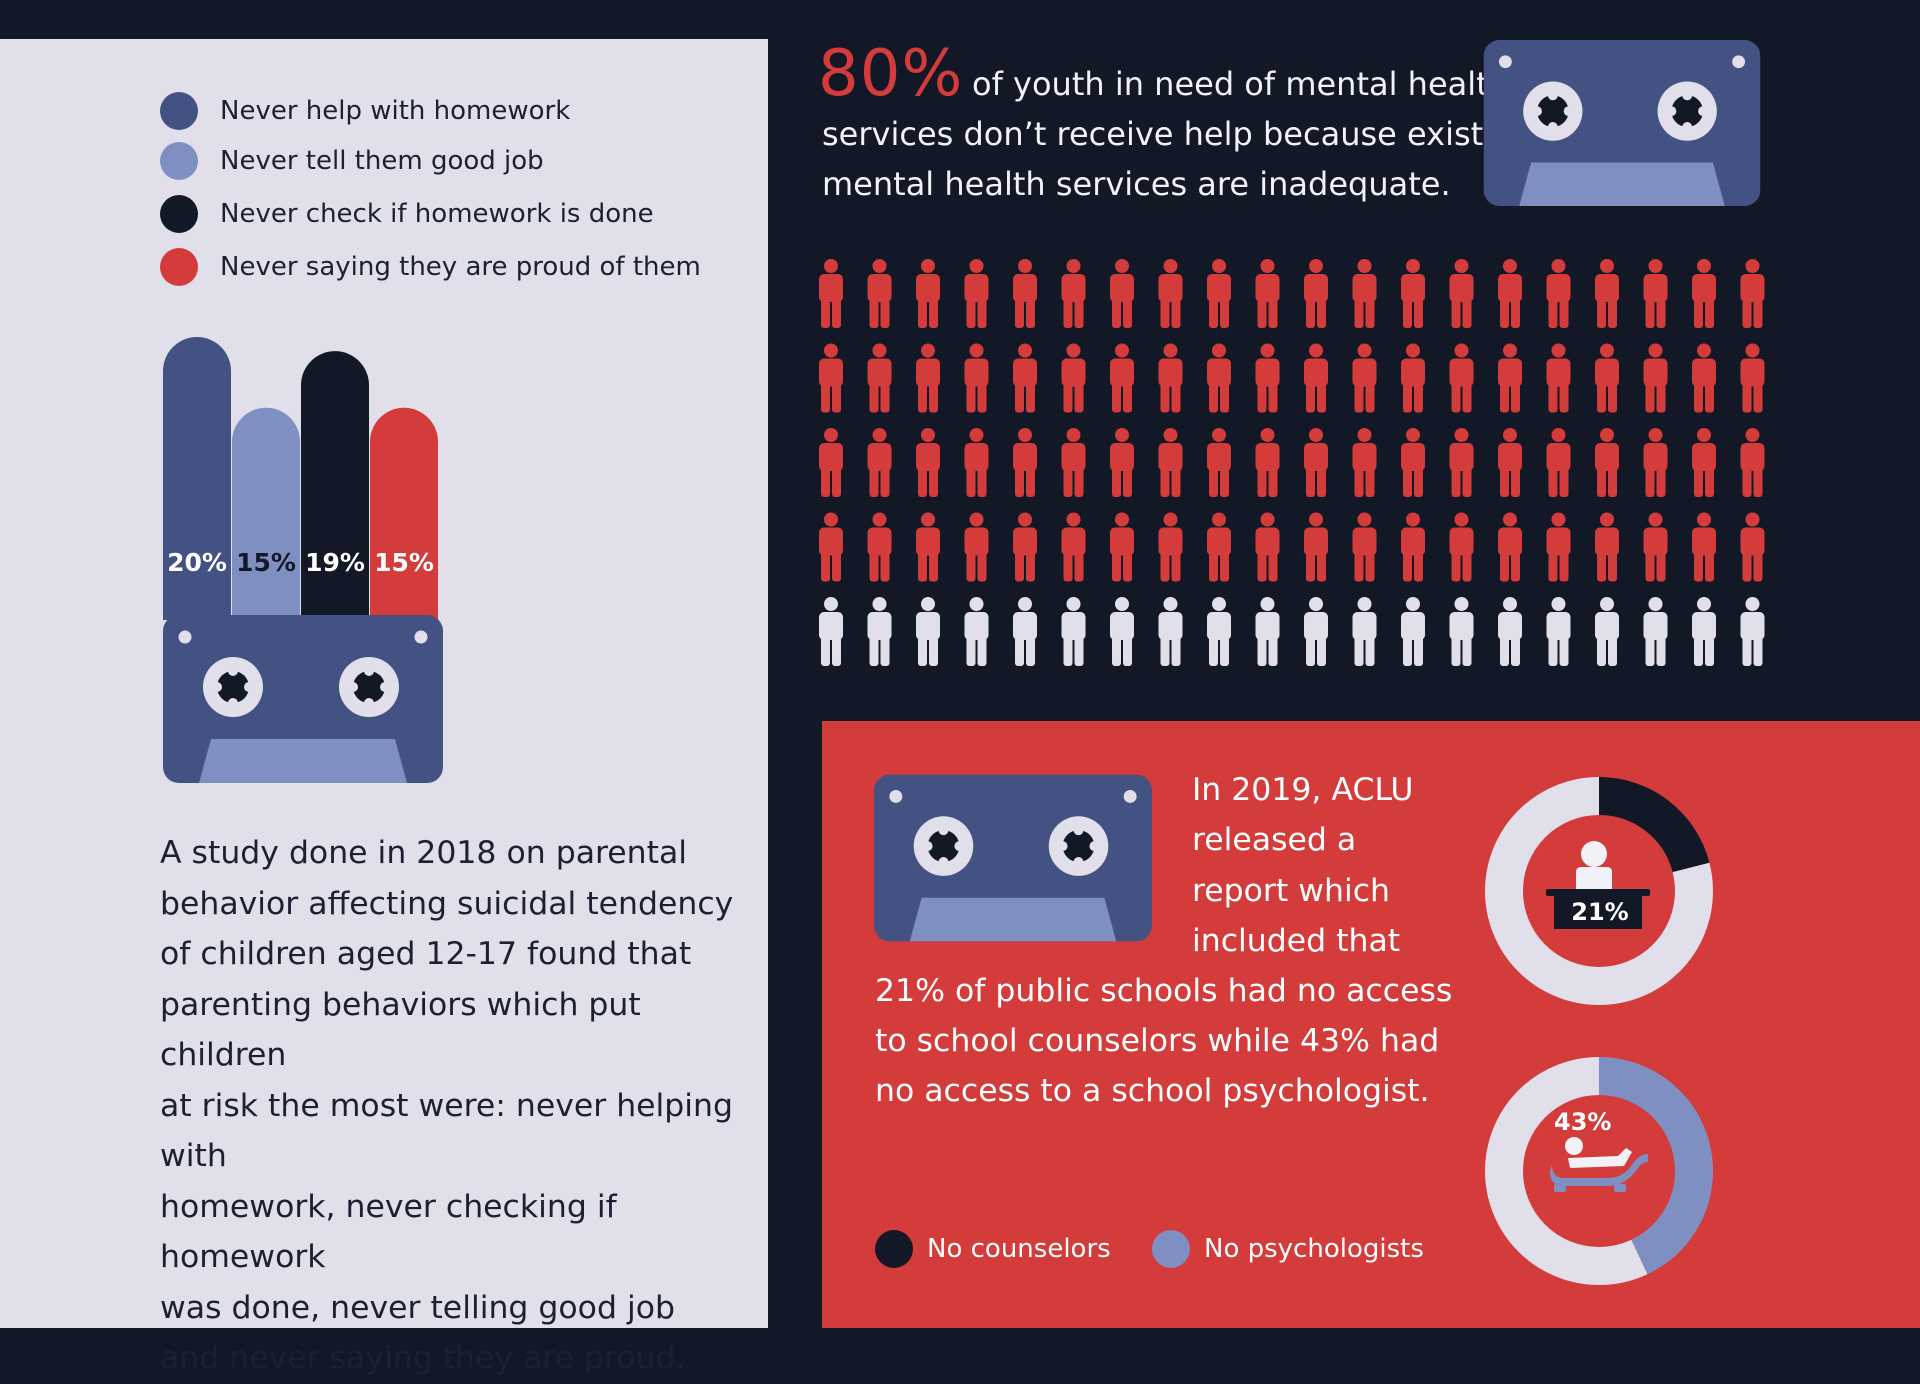 This screenshot has height=1384, width=1920. Describe the element at coordinates (891, 74) in the screenshot. I see `headline-percent: 80%` at that location.